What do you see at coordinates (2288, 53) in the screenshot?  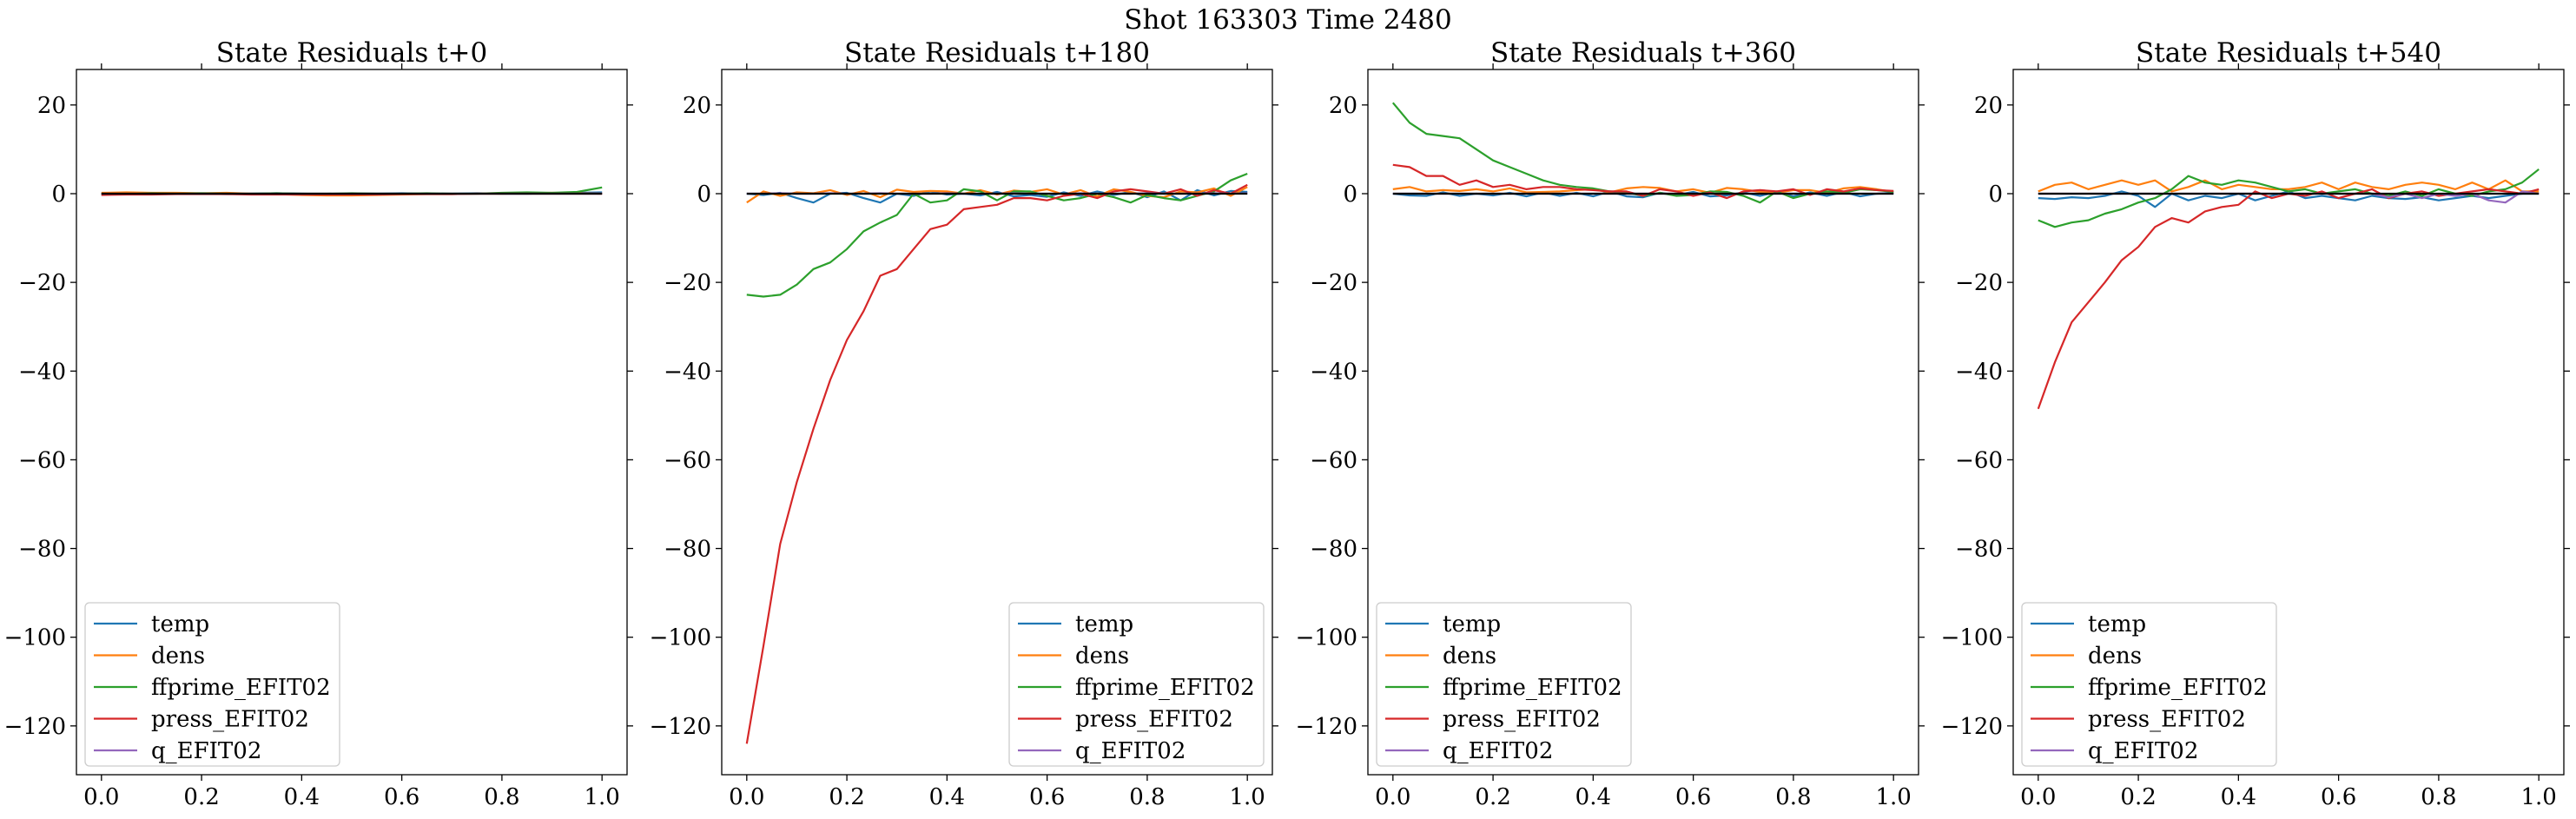 I see `chart-title: State Residuals t+540` at bounding box center [2288, 53].